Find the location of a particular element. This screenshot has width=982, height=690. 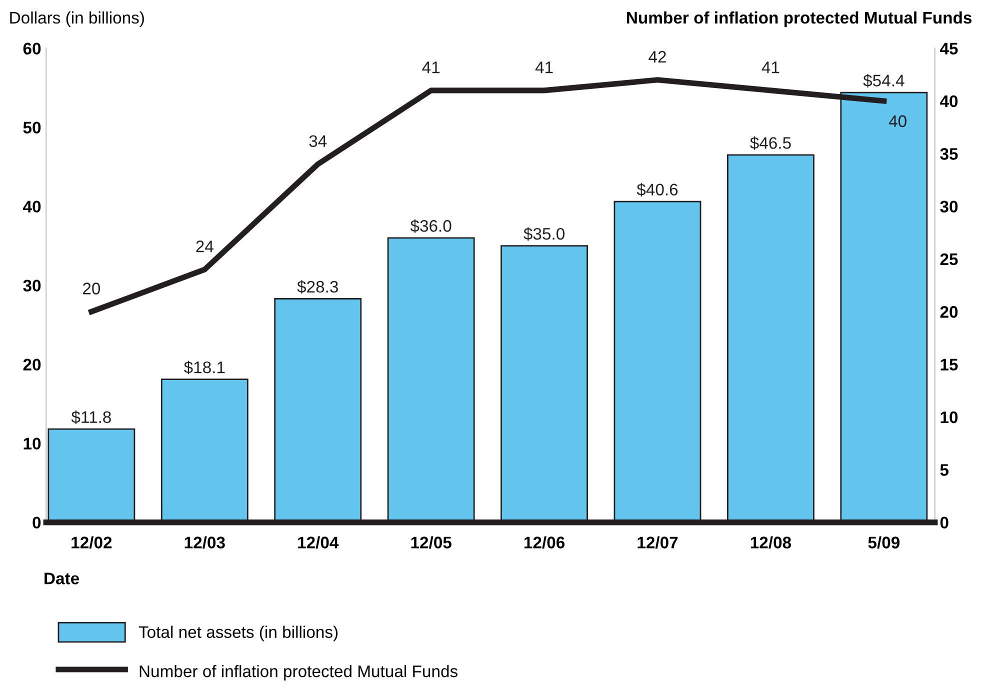

y2-tick-label: 10 is located at coordinates (949, 417).